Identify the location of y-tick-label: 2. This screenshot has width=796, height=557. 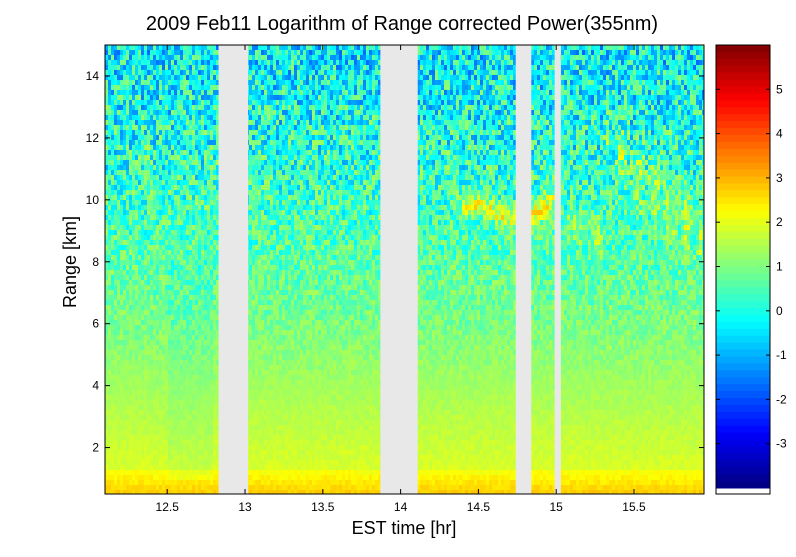
(95, 448).